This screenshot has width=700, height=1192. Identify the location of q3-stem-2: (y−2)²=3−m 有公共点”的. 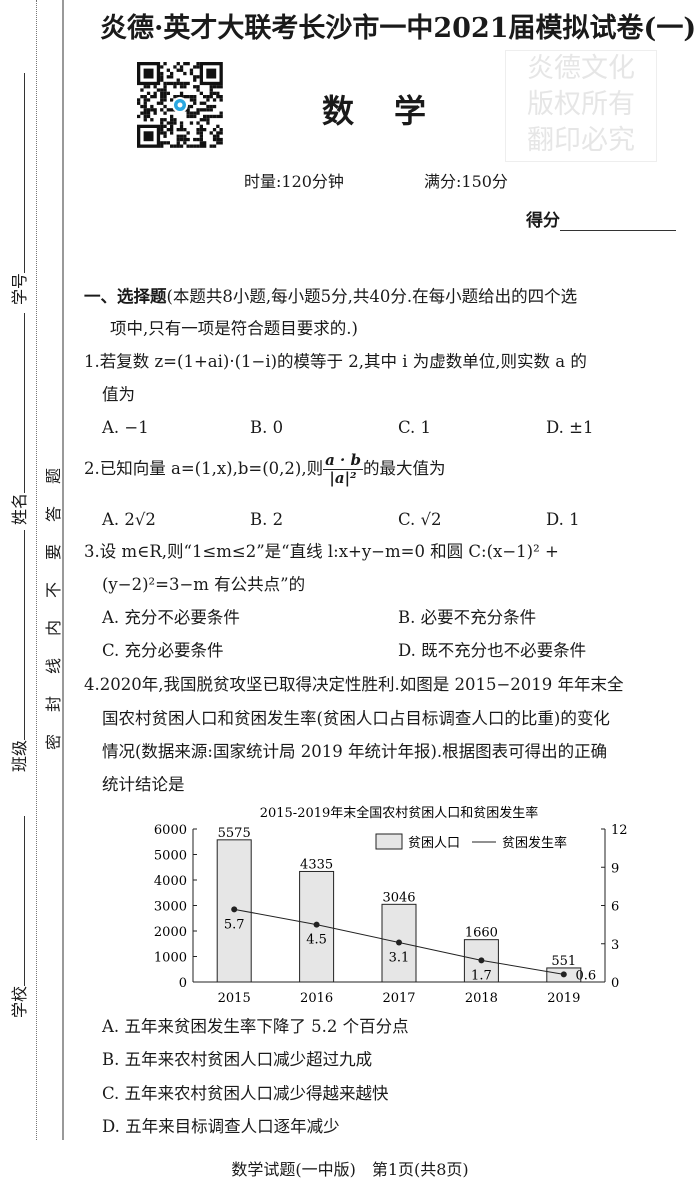
(204, 584).